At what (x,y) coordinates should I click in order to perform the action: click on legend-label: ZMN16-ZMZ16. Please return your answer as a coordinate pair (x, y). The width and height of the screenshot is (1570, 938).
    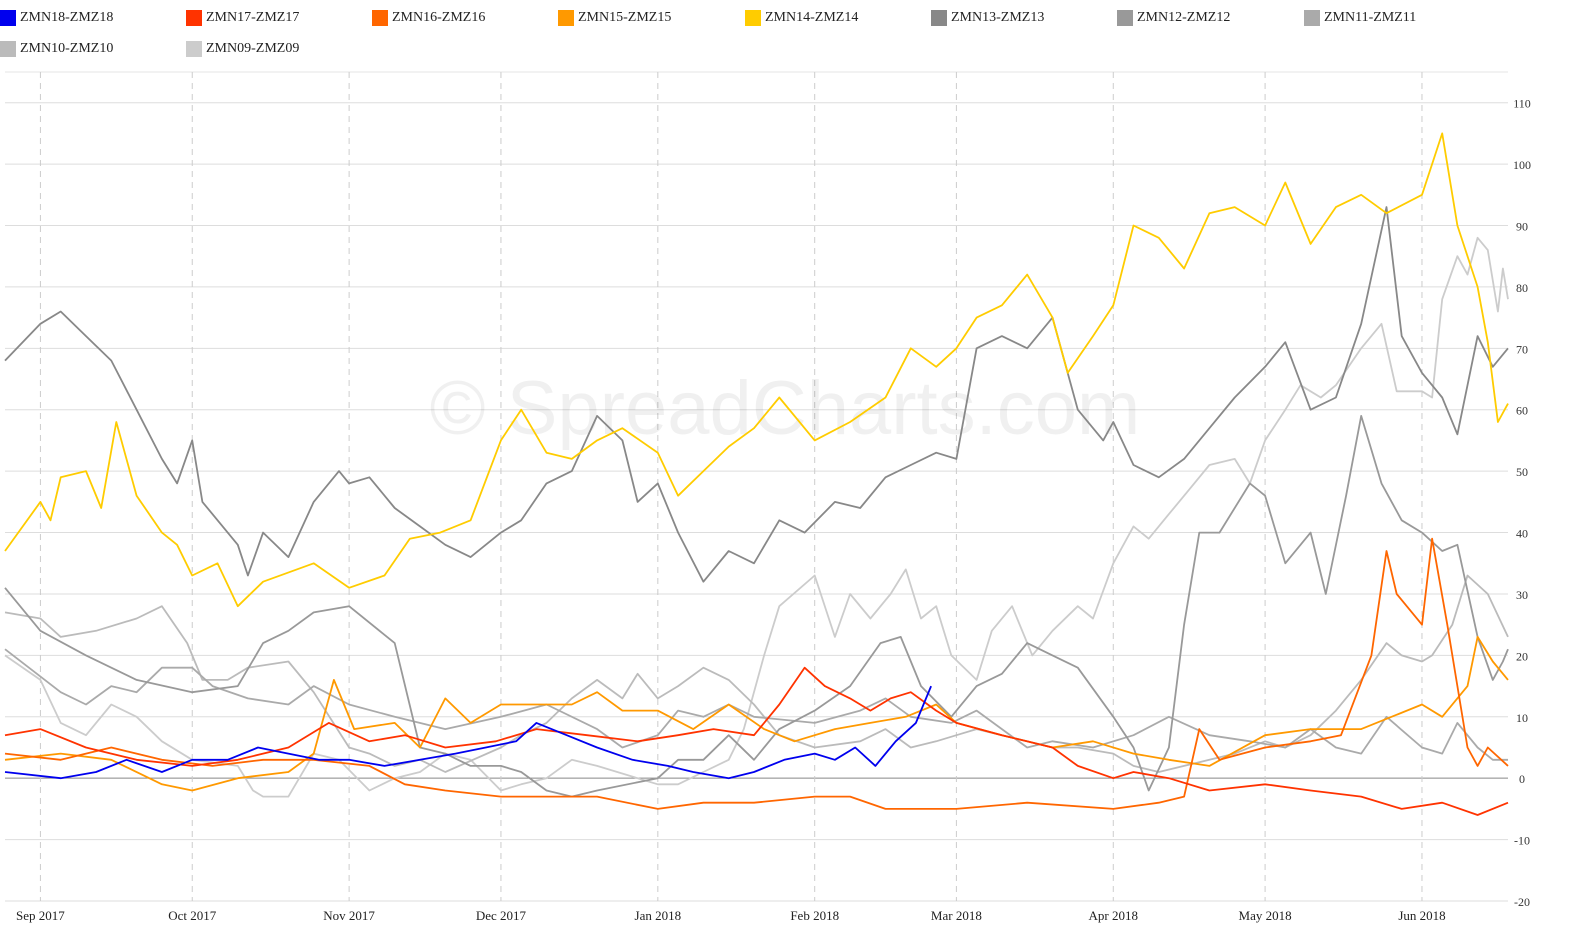
    Looking at the image, I should click on (439, 17).